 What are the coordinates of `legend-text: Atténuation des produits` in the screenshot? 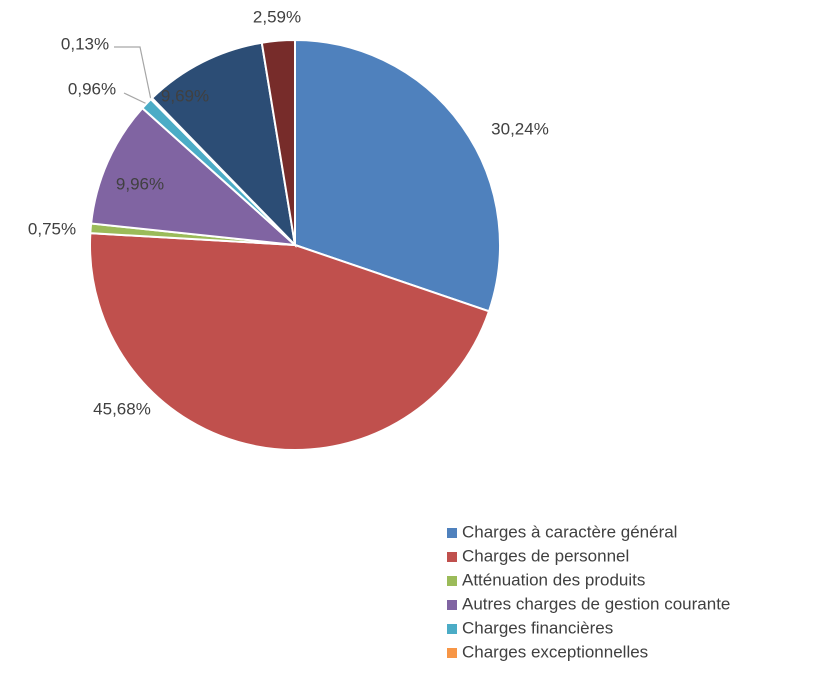 It's located at (553, 579).